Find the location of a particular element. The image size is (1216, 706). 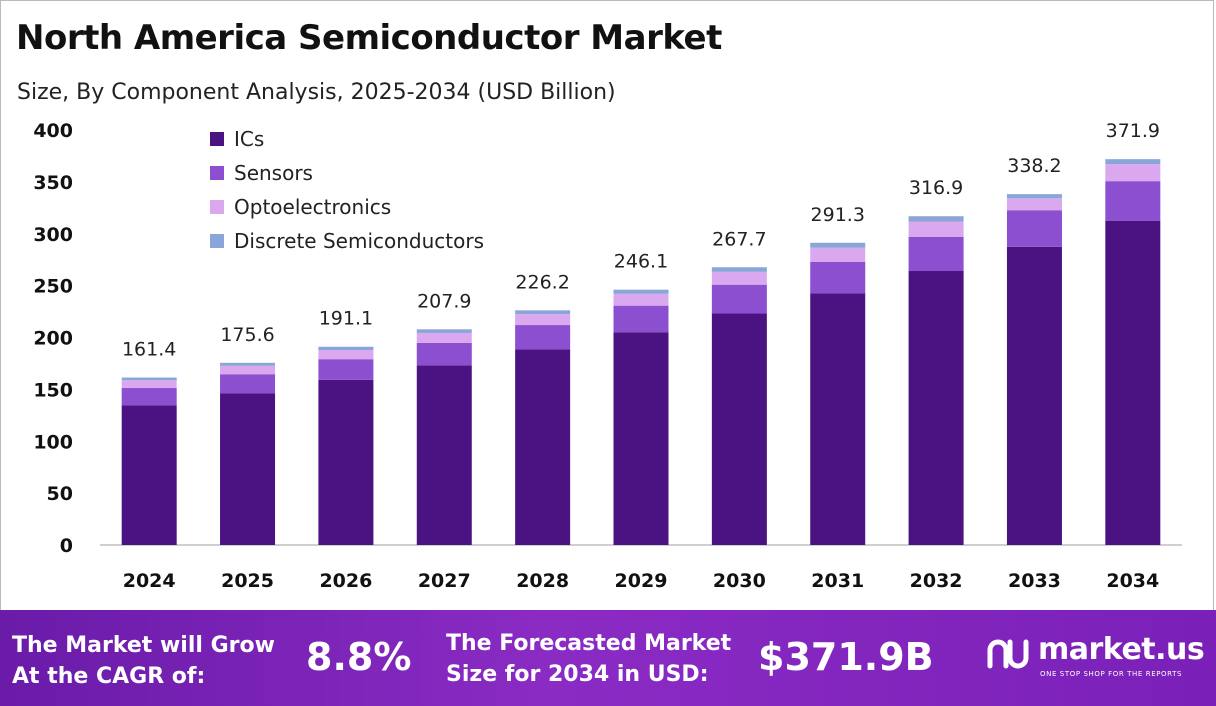

x-tick-label: 2030 is located at coordinates (739, 581).